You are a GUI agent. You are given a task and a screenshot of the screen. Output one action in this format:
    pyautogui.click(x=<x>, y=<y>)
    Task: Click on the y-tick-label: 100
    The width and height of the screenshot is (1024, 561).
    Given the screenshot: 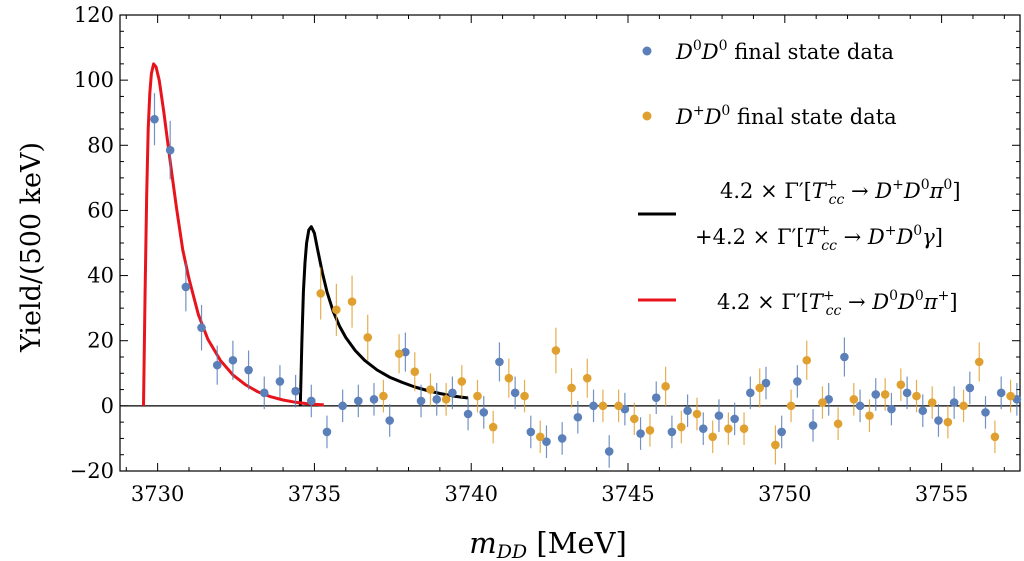 What is the action you would take?
    pyautogui.click(x=94, y=80)
    